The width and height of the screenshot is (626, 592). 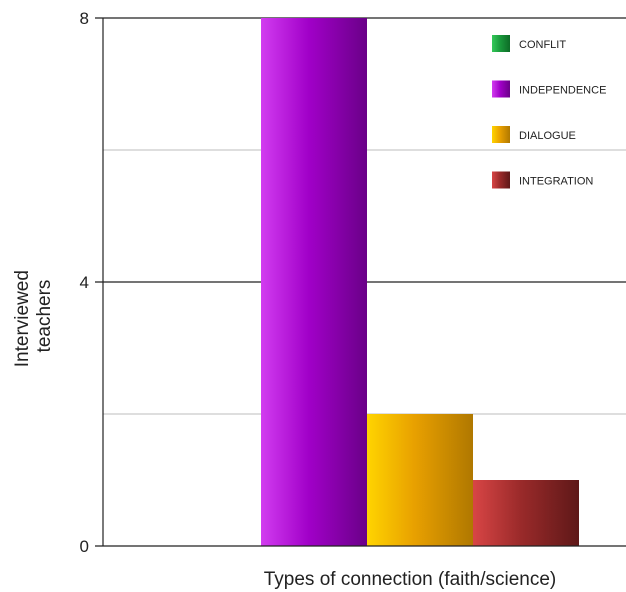 What do you see at coordinates (556, 182) in the screenshot?
I see `legend-label-integration: INTEGRATION` at bounding box center [556, 182].